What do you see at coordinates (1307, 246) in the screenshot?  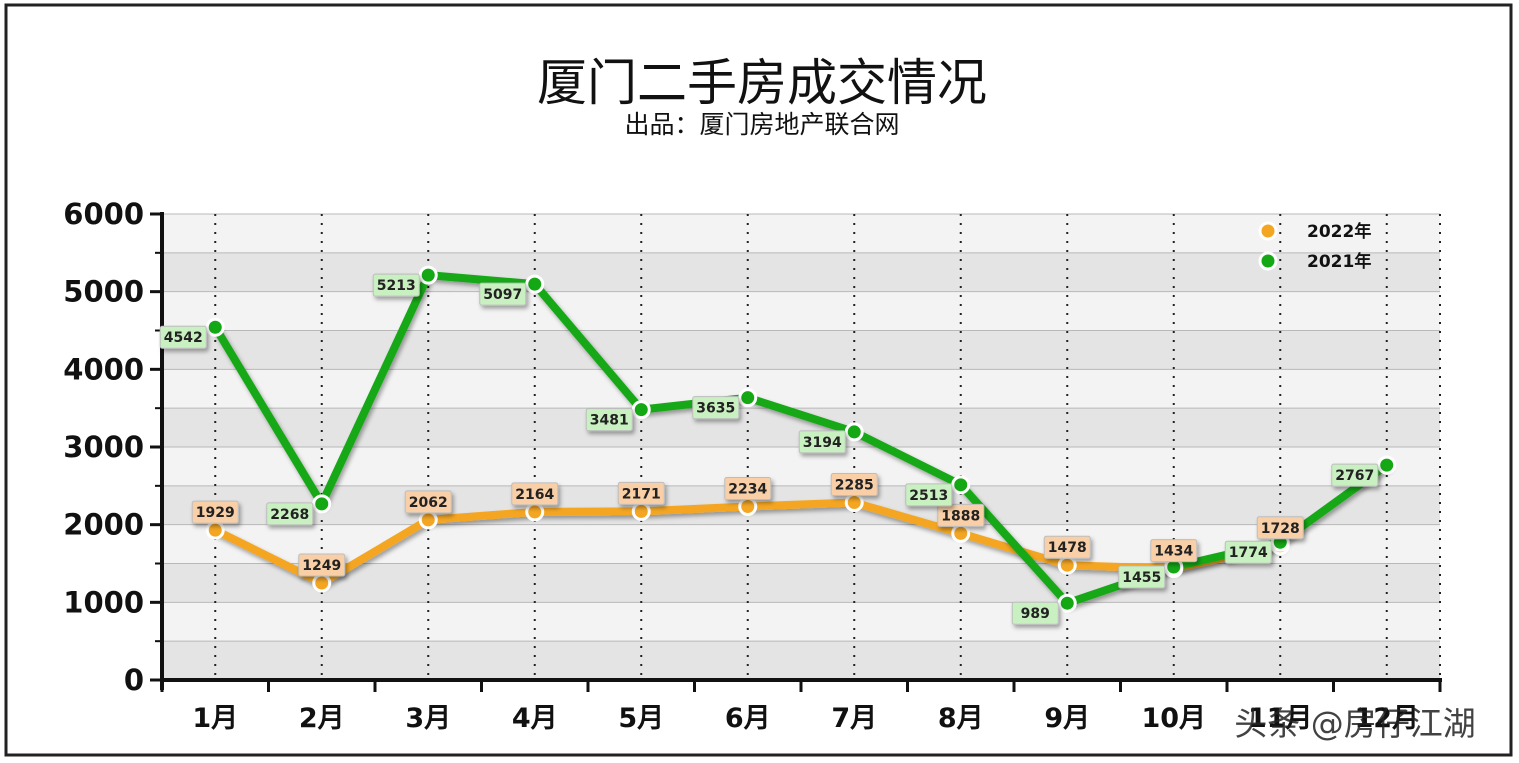 I see `legend: 2022年 2021年` at bounding box center [1307, 246].